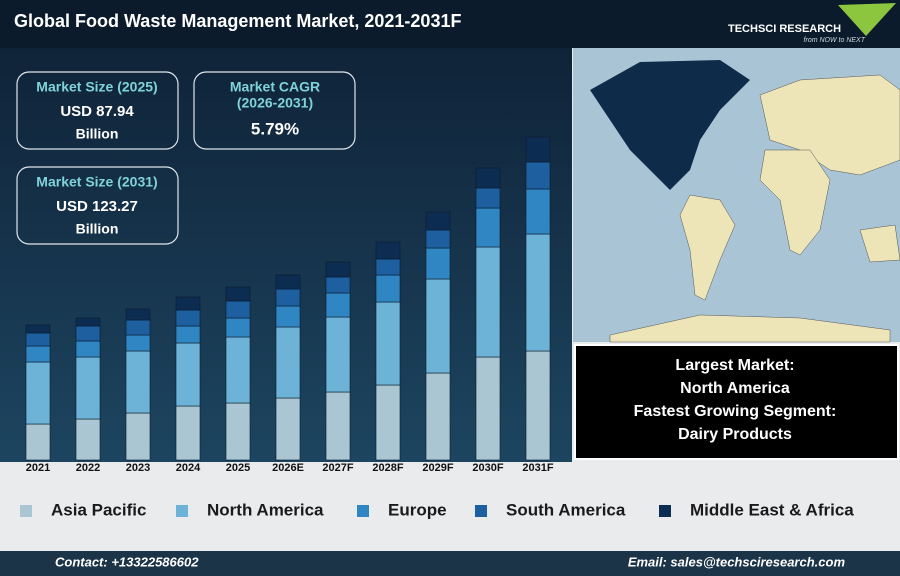 This screenshot has width=900, height=576. What do you see at coordinates (275, 87) in the screenshot?
I see `stat-label: Market CAGR` at bounding box center [275, 87].